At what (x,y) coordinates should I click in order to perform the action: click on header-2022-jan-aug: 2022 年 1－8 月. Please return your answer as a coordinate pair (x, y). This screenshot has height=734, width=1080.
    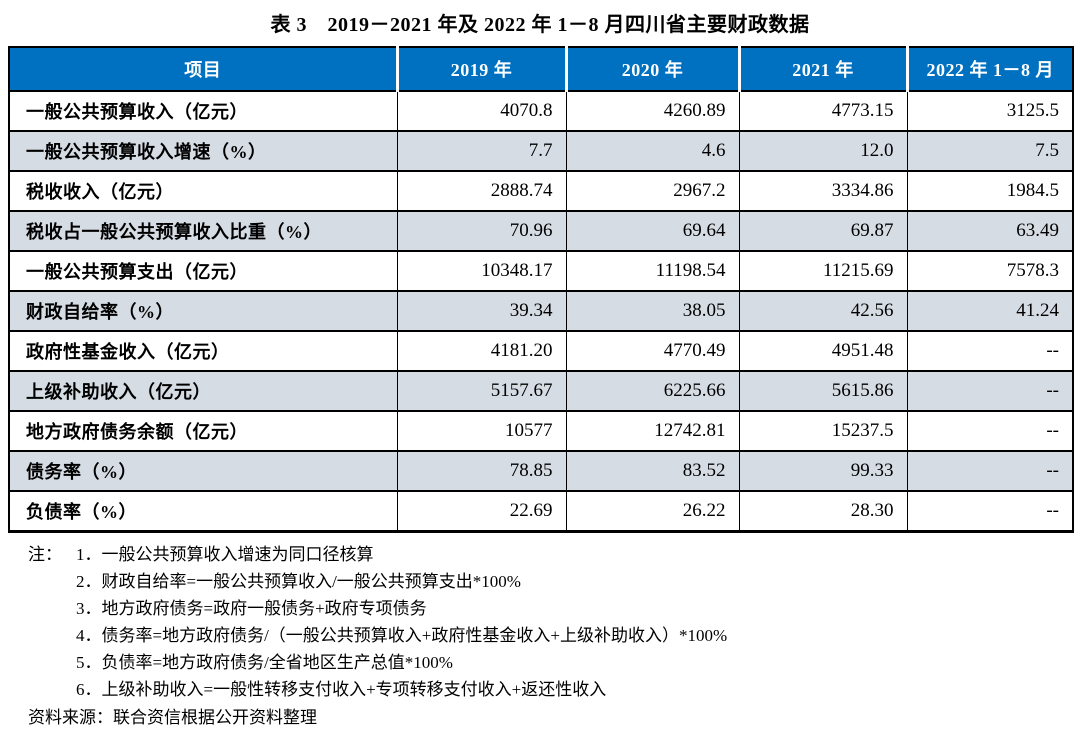
    Looking at the image, I should click on (989, 69).